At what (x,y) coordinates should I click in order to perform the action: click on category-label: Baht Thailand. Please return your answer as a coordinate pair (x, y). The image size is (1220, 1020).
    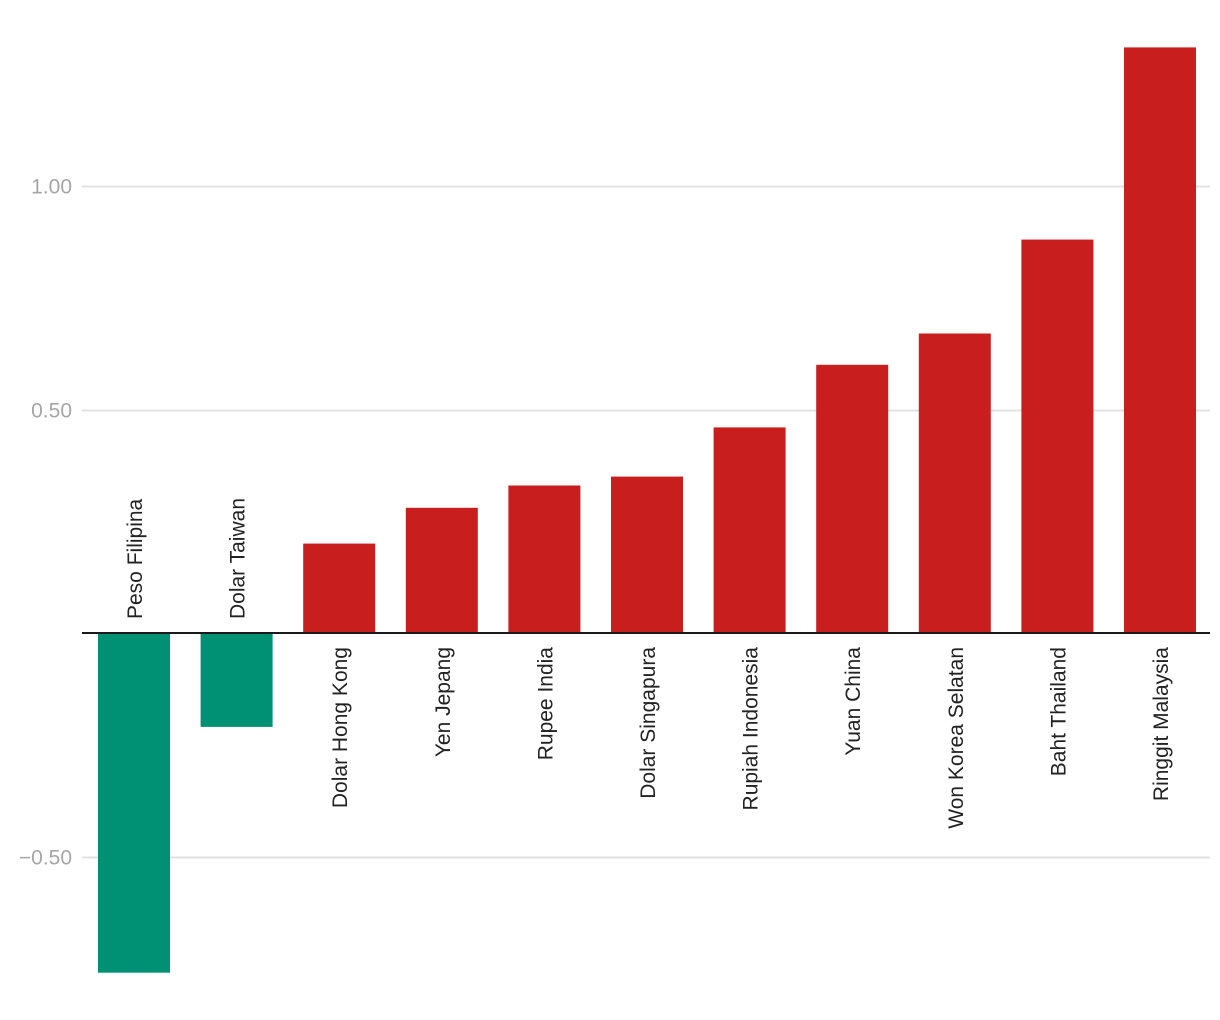
    Looking at the image, I should click on (1058, 711).